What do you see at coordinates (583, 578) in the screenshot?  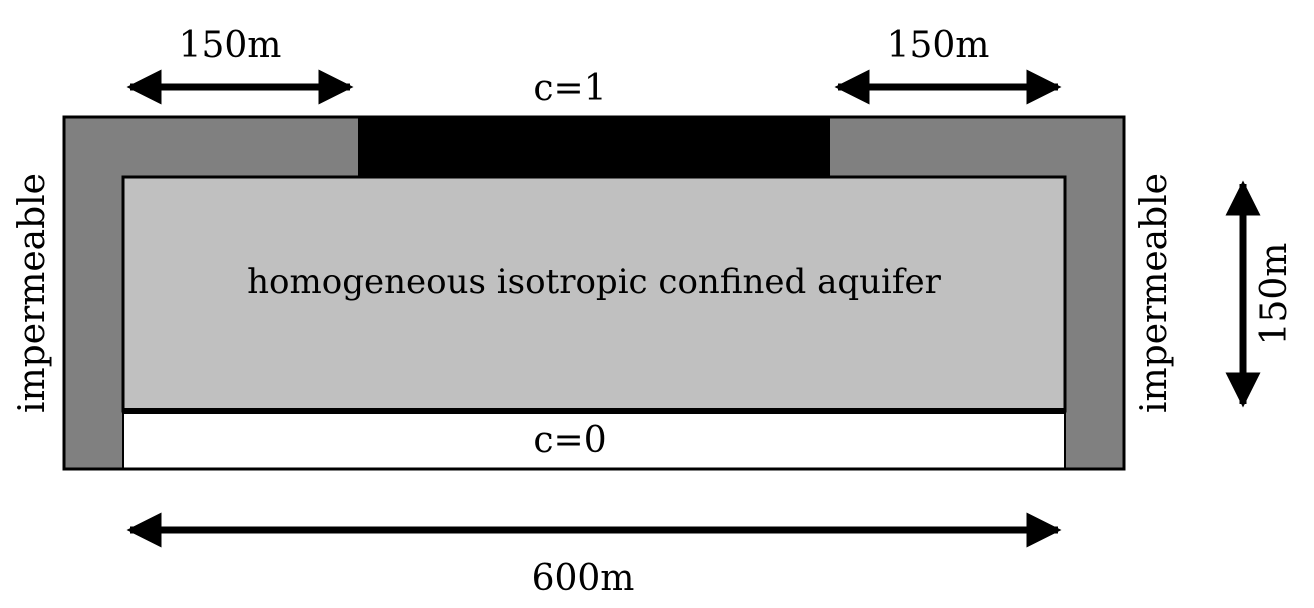 I see `total-width-label: 600m` at bounding box center [583, 578].